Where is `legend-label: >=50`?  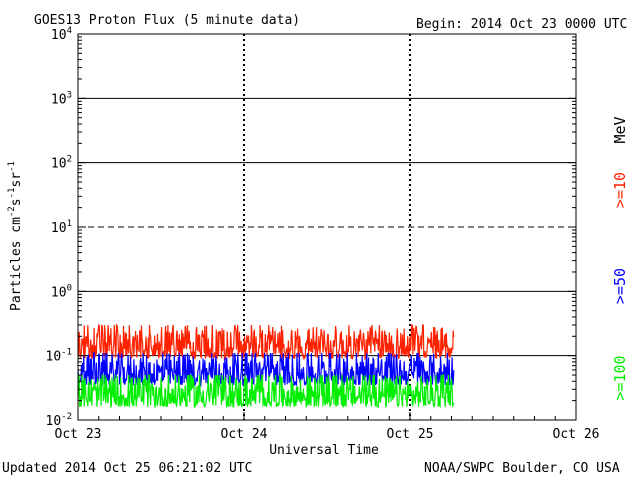
legend-label: >=50 is located at coordinates (620, 286).